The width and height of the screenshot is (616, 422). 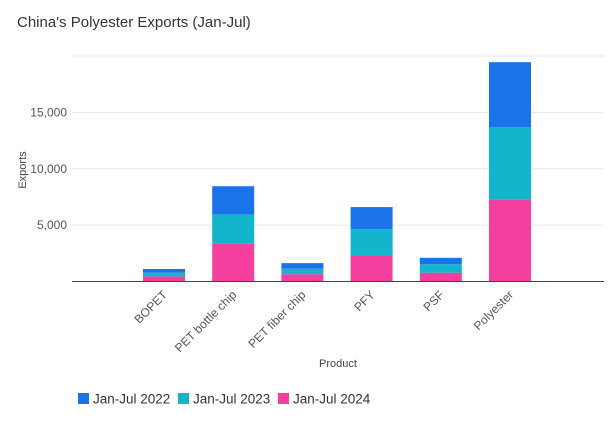 What do you see at coordinates (493, 310) in the screenshot?
I see `x-tick-label-polyester: Polyester` at bounding box center [493, 310].